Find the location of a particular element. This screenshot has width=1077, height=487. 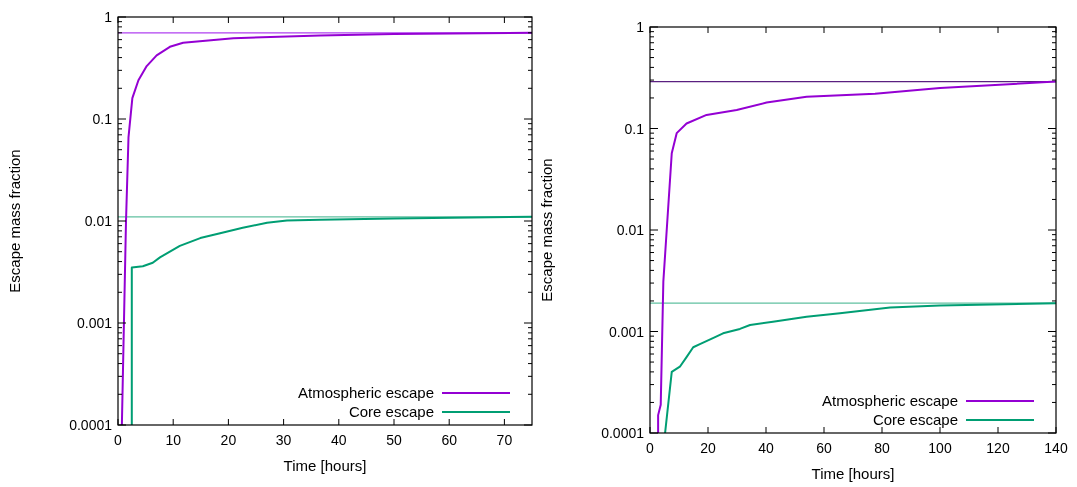

line-series is located at coordinates (860, 367).